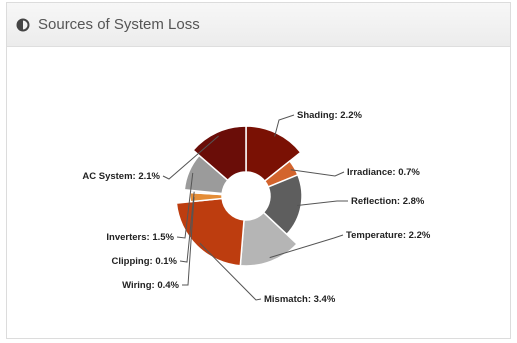  I want to click on slice-label: Temperature: 2.2%, so click(388, 235).